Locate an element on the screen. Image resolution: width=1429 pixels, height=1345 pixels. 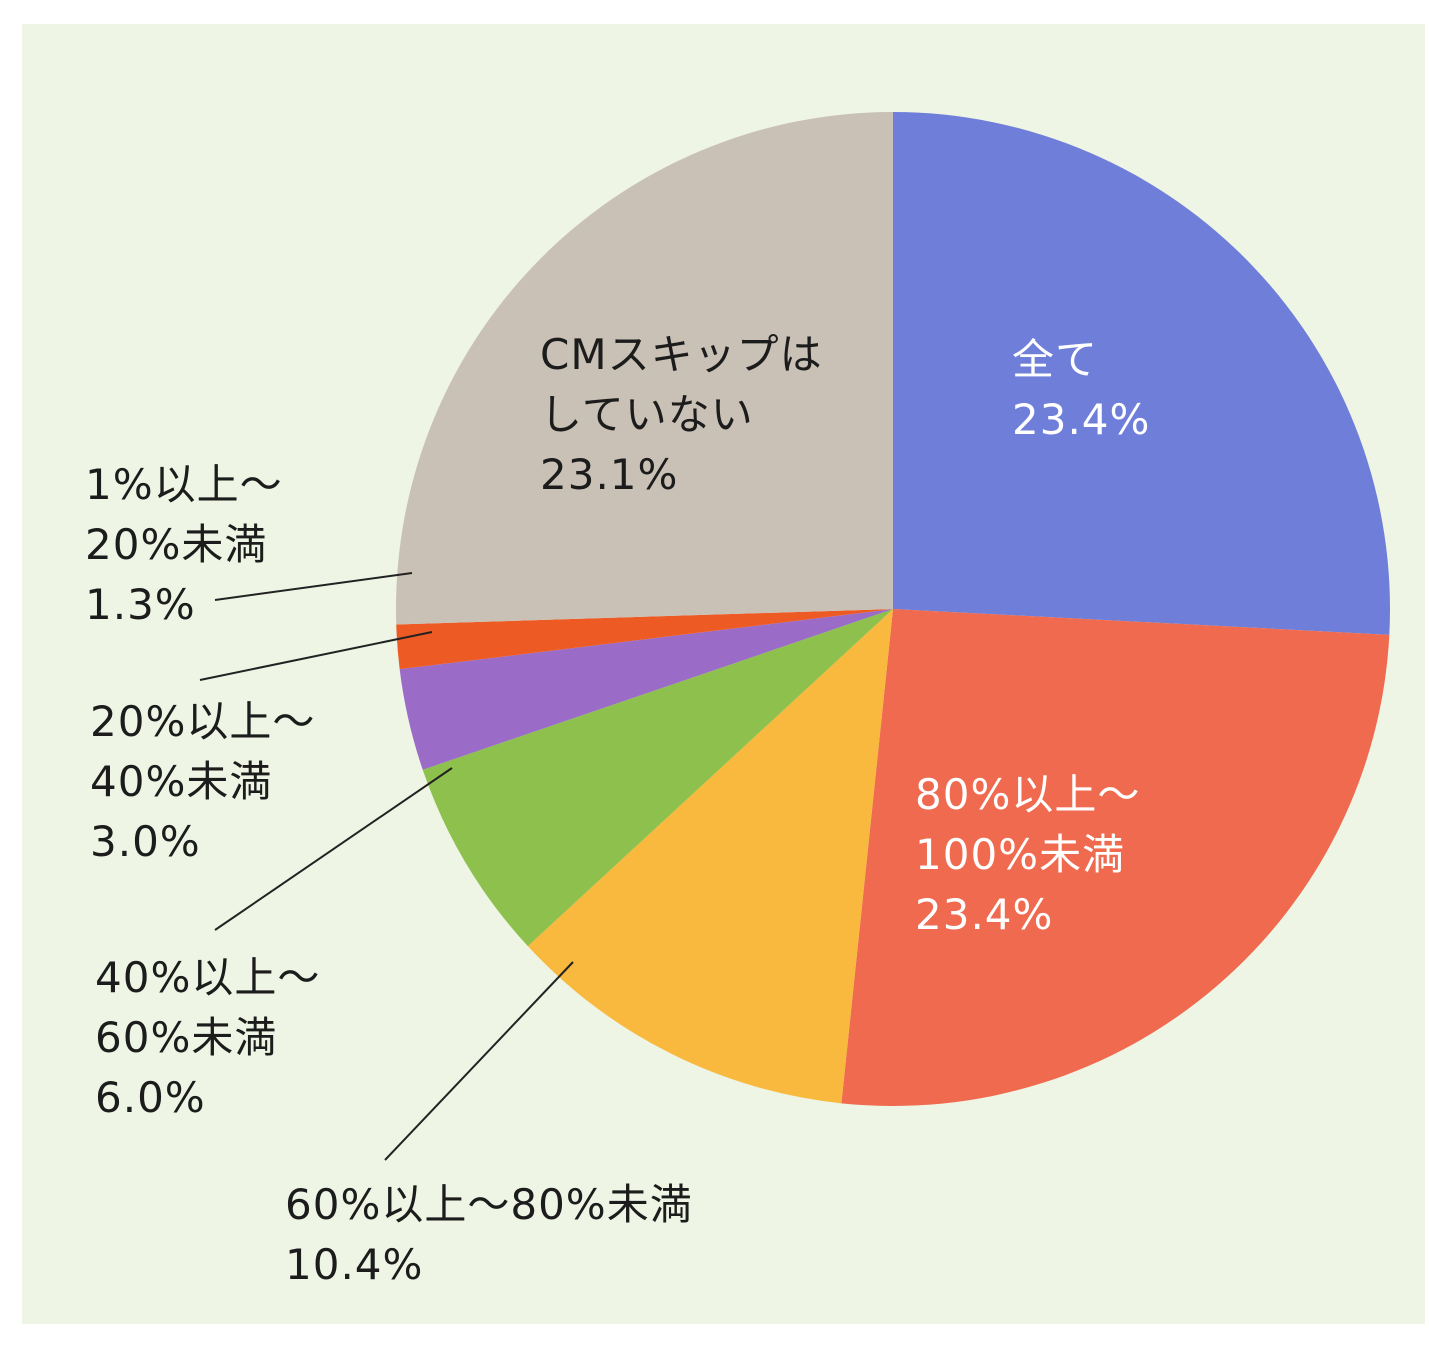
category-label: 20%以上～ 40%未満 is located at coordinates (203, 751).